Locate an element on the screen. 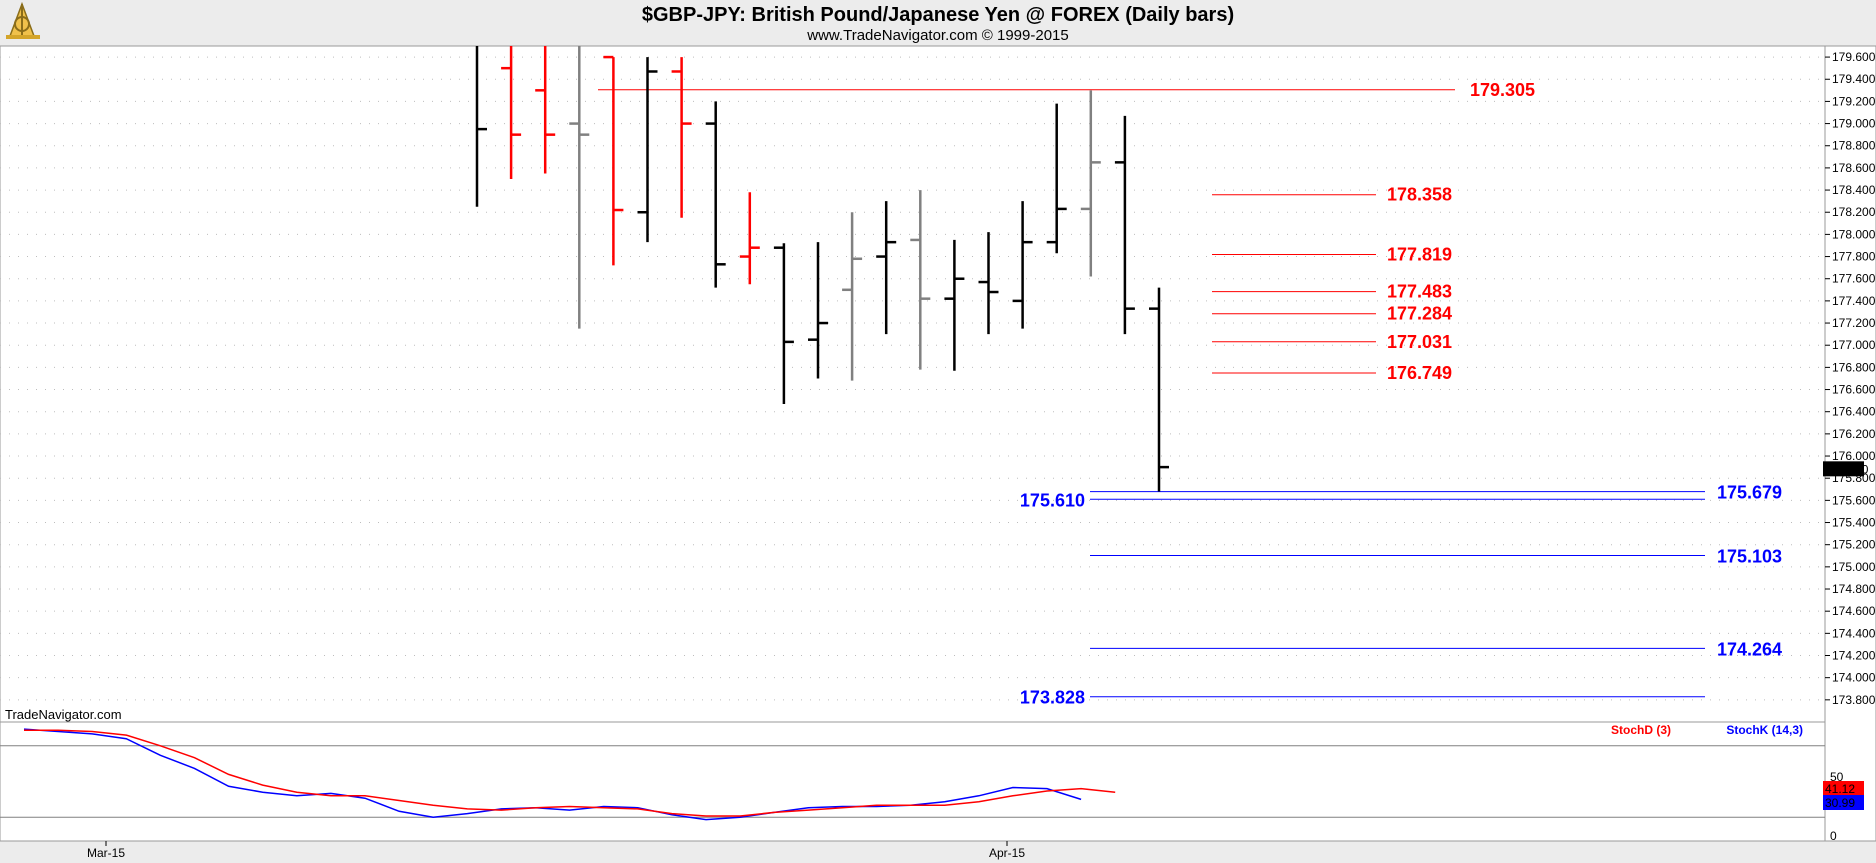  support-label-3: 174.264 is located at coordinates (1749, 649).